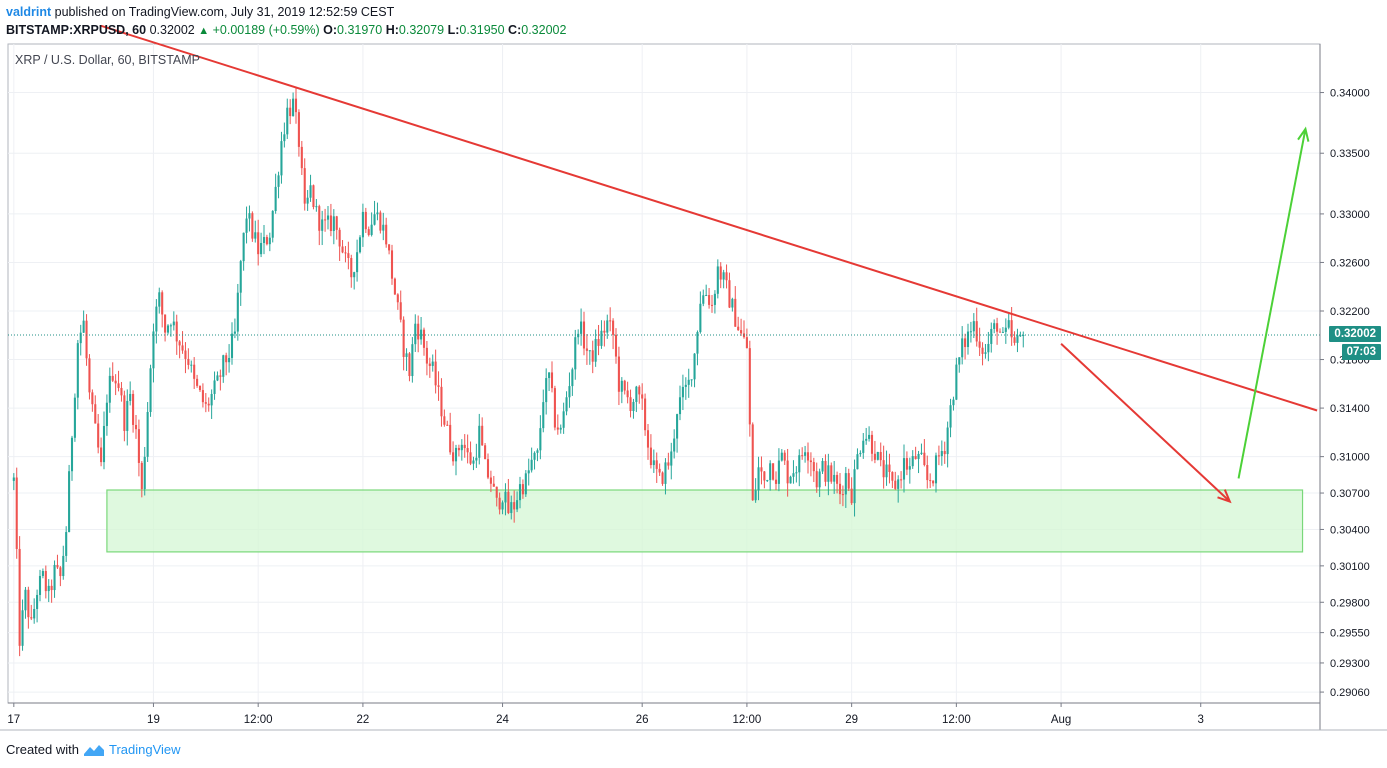 The image size is (1387, 768). What do you see at coordinates (145, 749) in the screenshot?
I see `tradingview-link: TradingView` at bounding box center [145, 749].